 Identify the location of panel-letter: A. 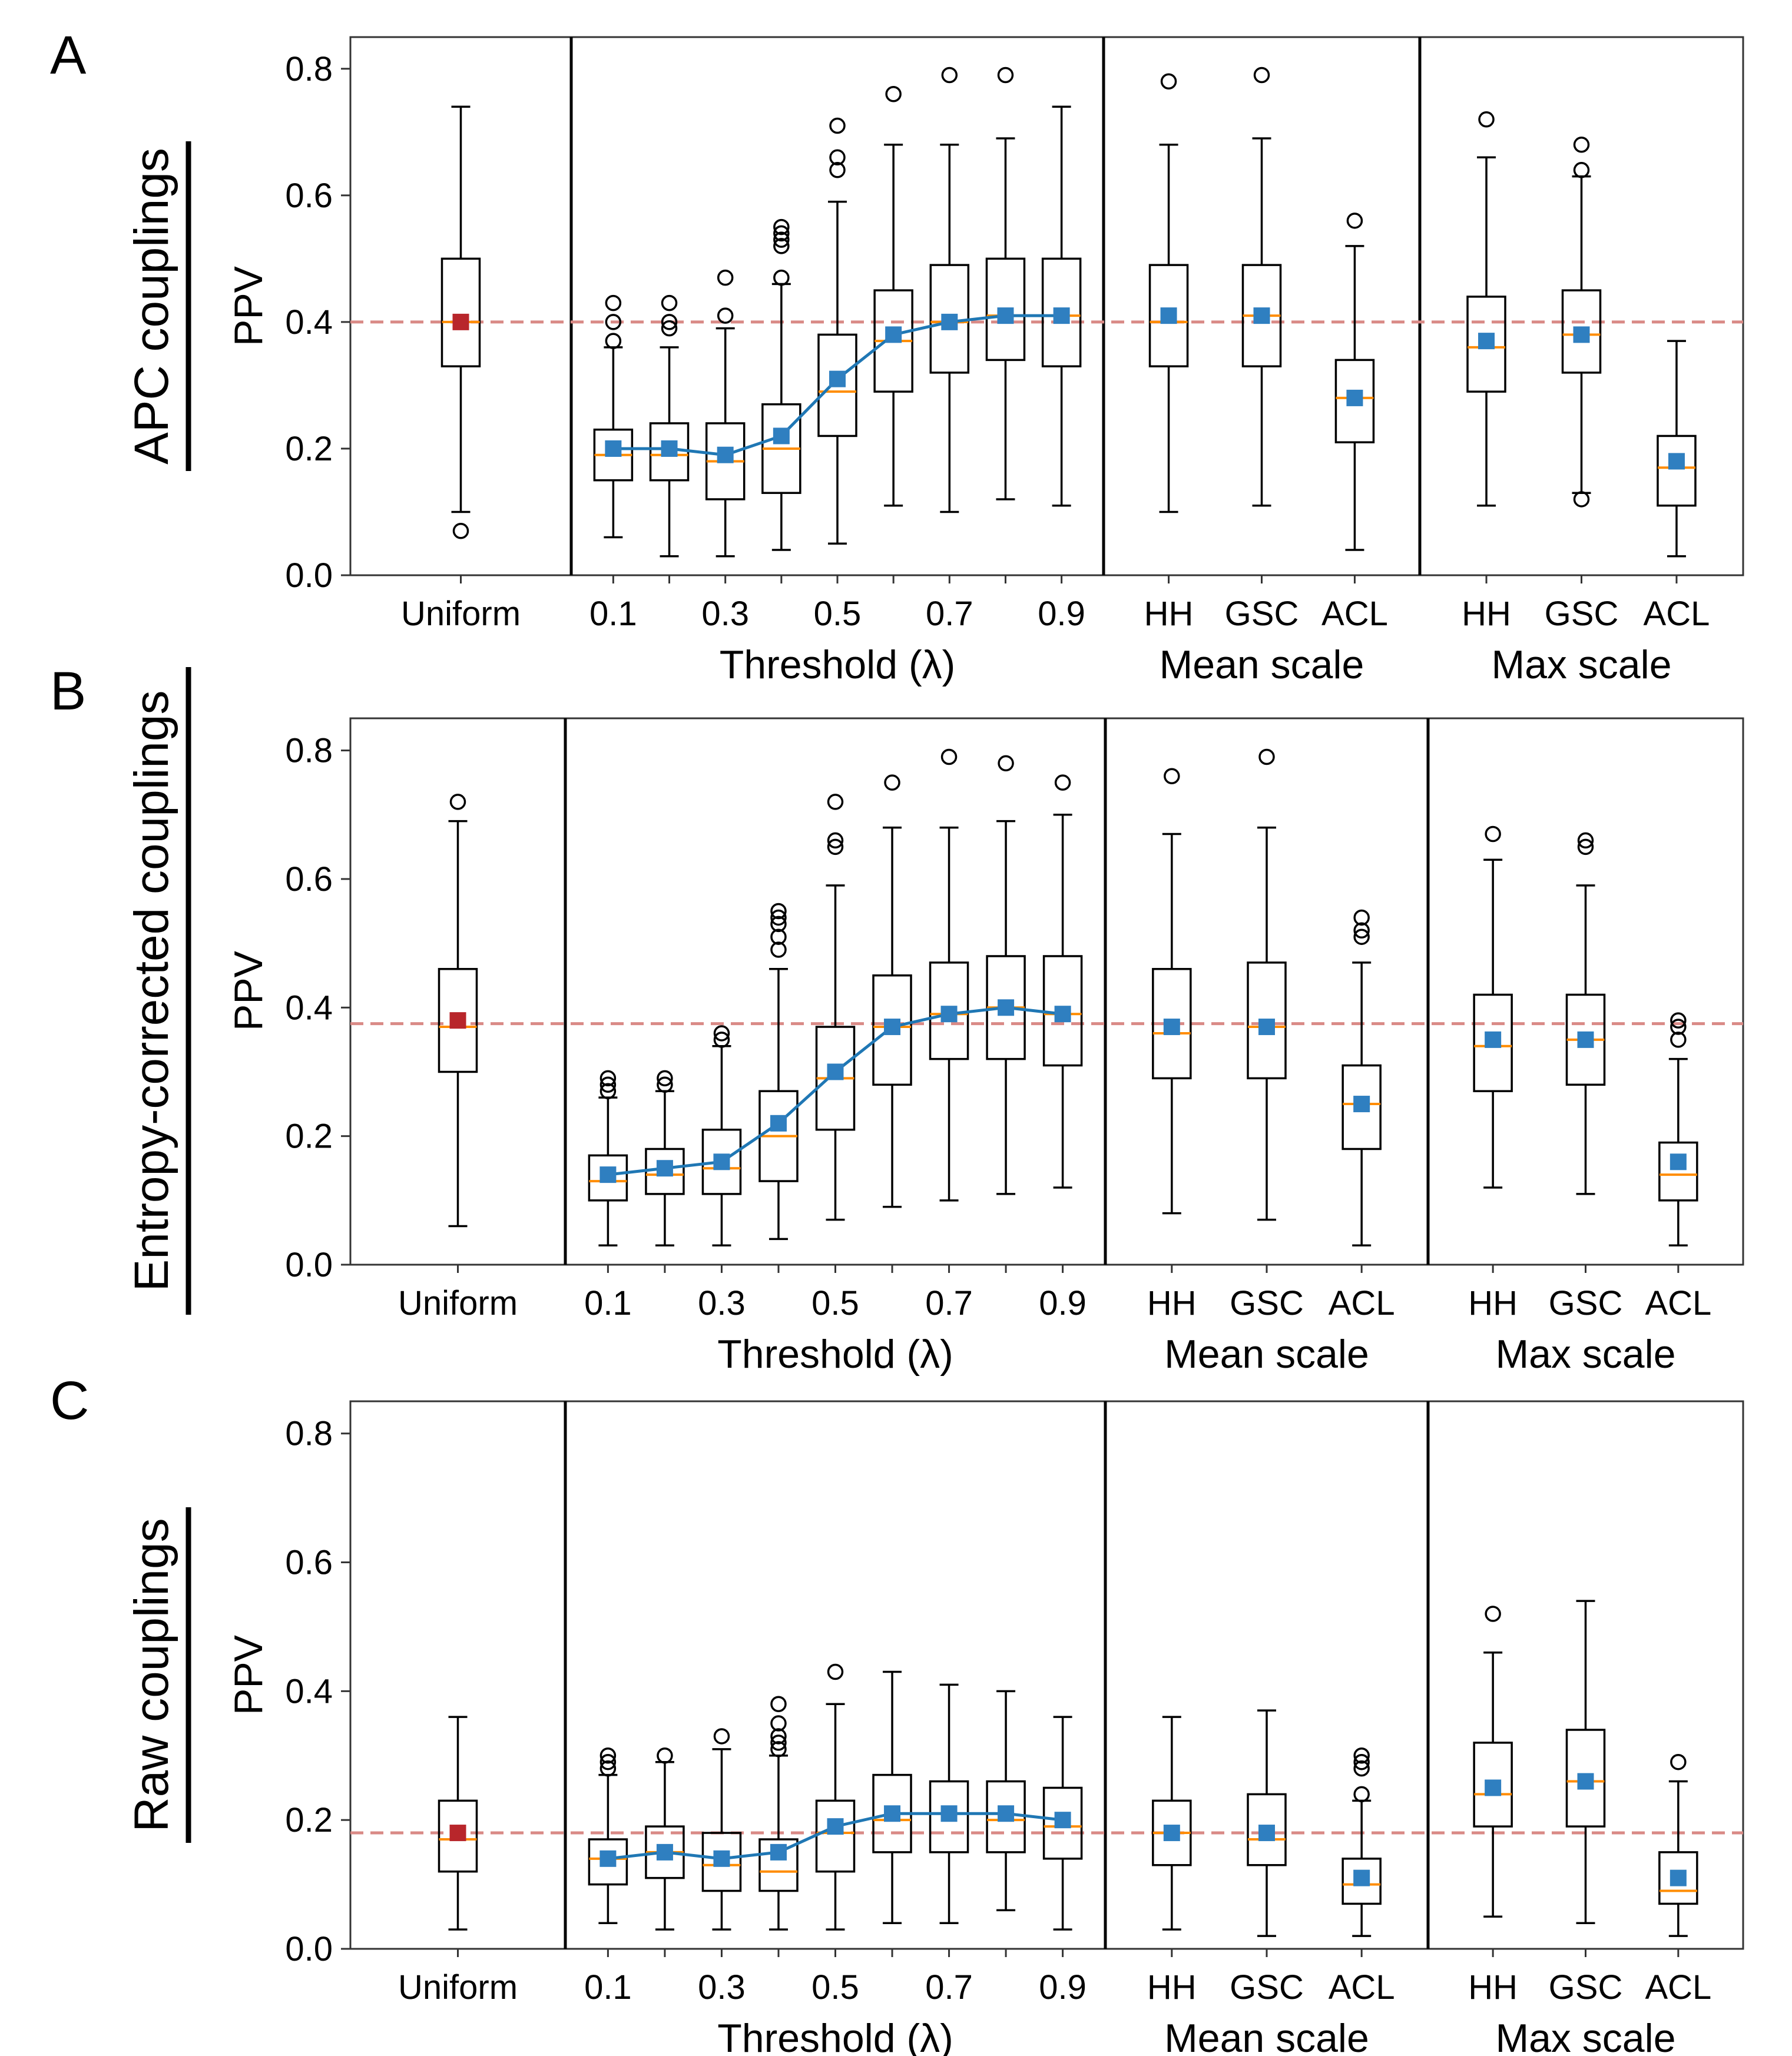
(68, 55).